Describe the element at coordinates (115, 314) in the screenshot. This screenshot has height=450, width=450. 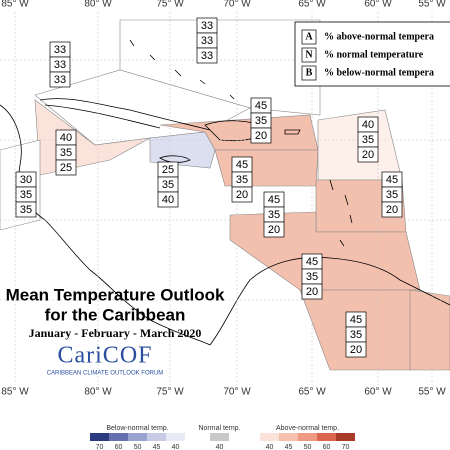
I see `subtitle: for the Caribbean` at that location.